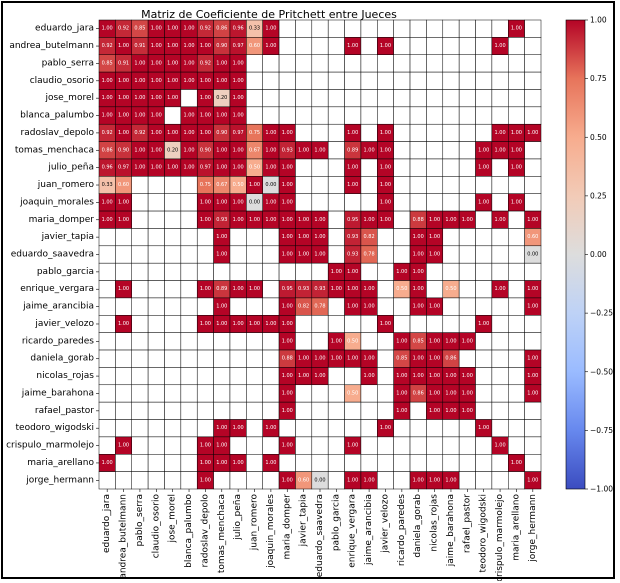 The width and height of the screenshot is (620, 583). Describe the element at coordinates (68, 63) in the screenshot. I see `y-tick-label: pablo_serra` at that location.